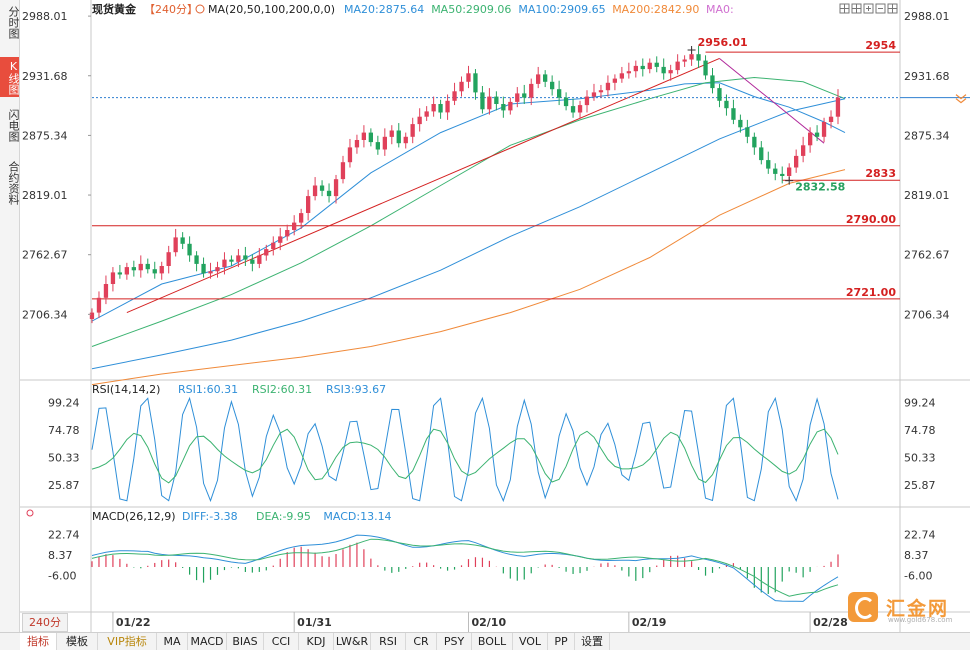 The image size is (970, 650). I want to click on level-label: 2954, so click(880, 45).